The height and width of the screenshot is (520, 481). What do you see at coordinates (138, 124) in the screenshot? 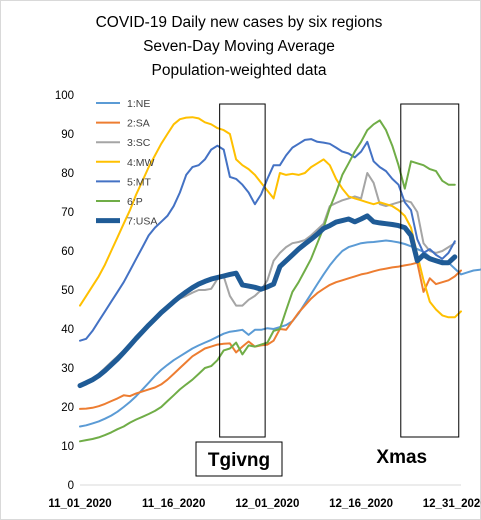
I see `legend-label: 2:SA` at bounding box center [138, 124].